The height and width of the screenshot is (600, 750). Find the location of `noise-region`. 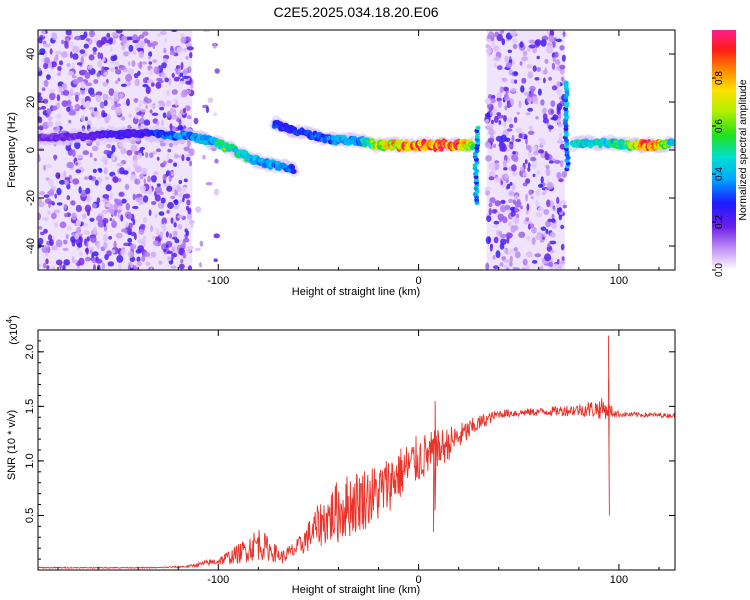

noise-region is located at coordinates (526, 150).